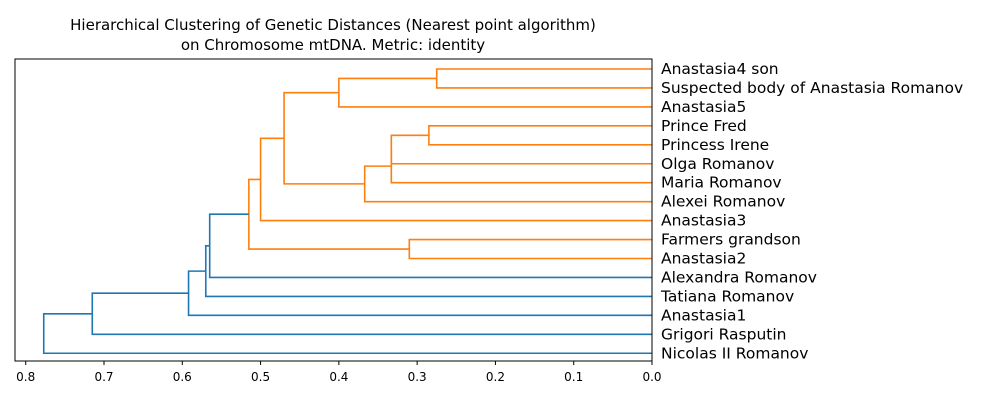 This screenshot has width=1000, height=400. Describe the element at coordinates (329, 214) in the screenshot. I see `link-n10` at that location.